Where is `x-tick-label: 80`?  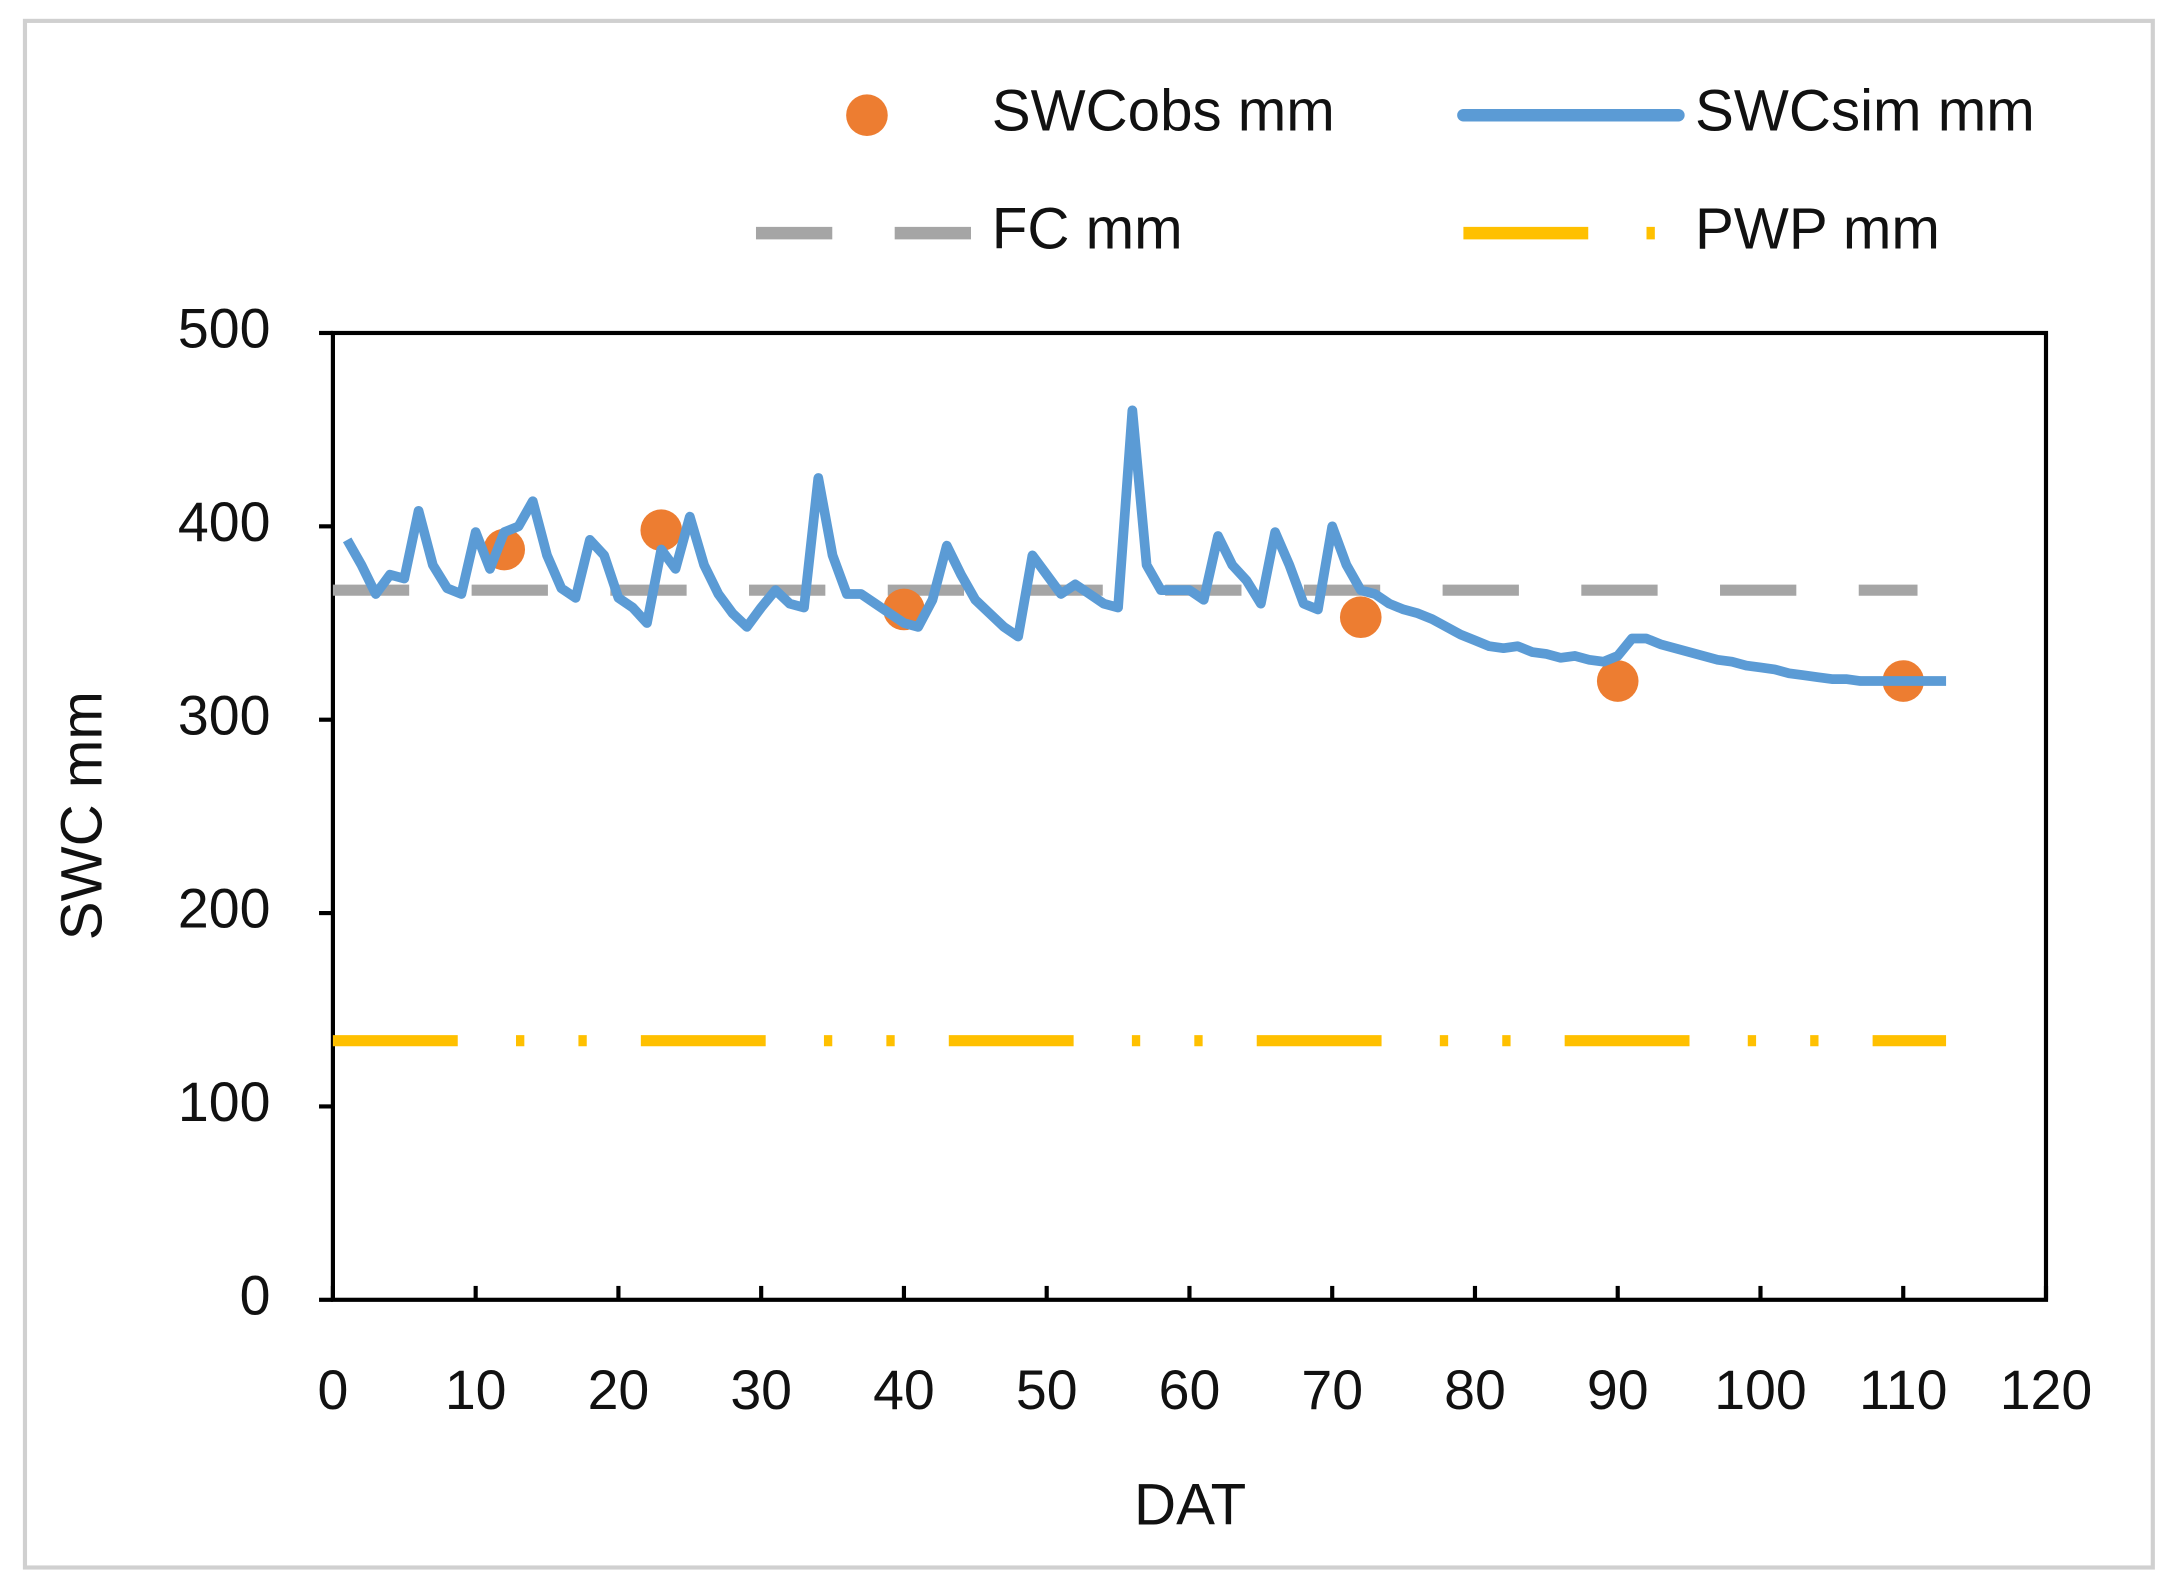 x-tick-label: 80 is located at coordinates (1475, 1390).